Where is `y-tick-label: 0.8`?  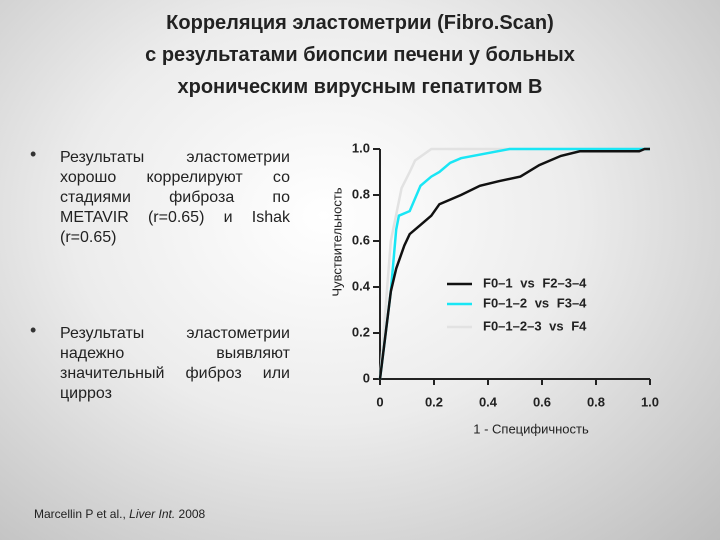 y-tick-label: 0.8 is located at coordinates (361, 193).